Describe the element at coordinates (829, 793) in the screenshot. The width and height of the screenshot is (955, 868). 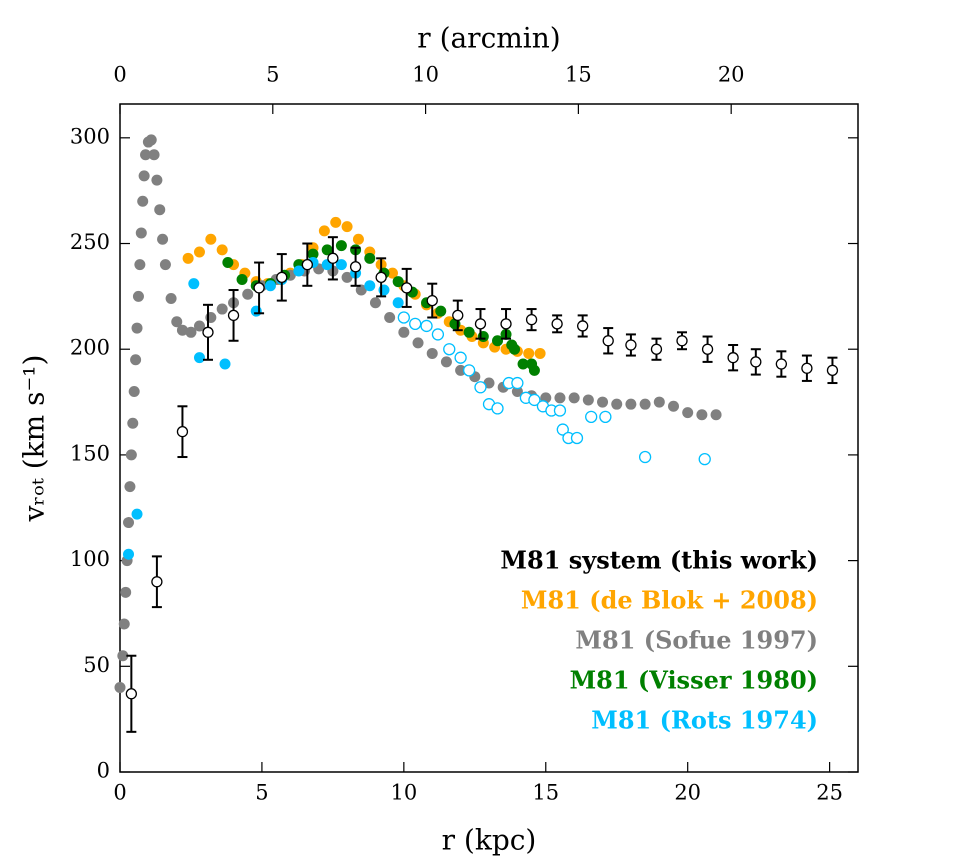
I see `x-tick-label: 25` at that location.